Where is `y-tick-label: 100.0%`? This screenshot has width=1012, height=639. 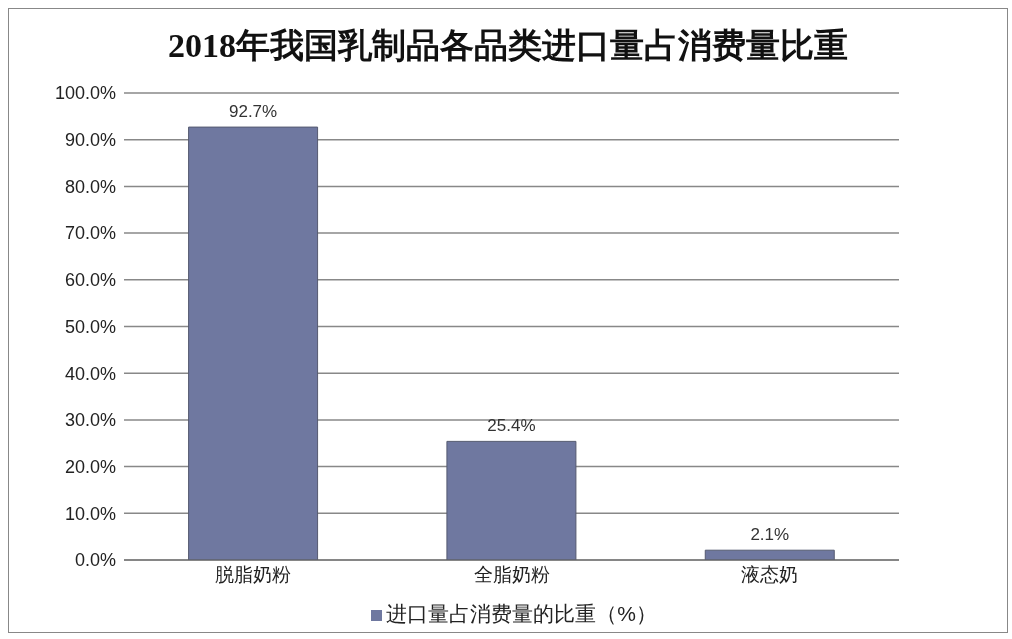 y-tick-label: 100.0% is located at coordinates (85, 93).